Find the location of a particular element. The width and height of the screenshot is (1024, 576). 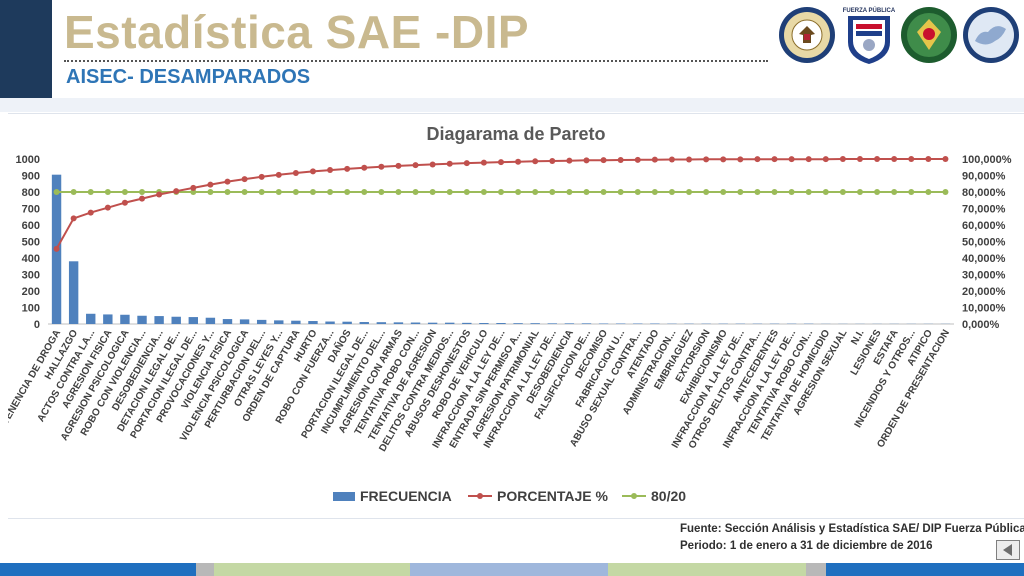

y-tick-label: 700 is located at coordinates (31, 210).